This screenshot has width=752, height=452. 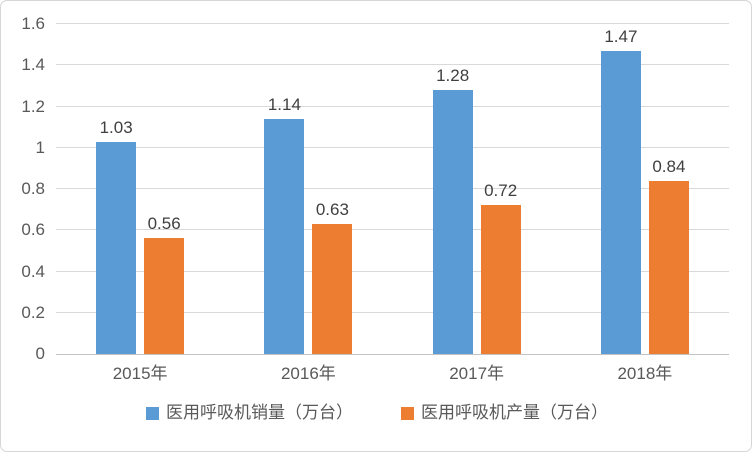 I want to click on x-category-label: 2016年, so click(x=308, y=373).